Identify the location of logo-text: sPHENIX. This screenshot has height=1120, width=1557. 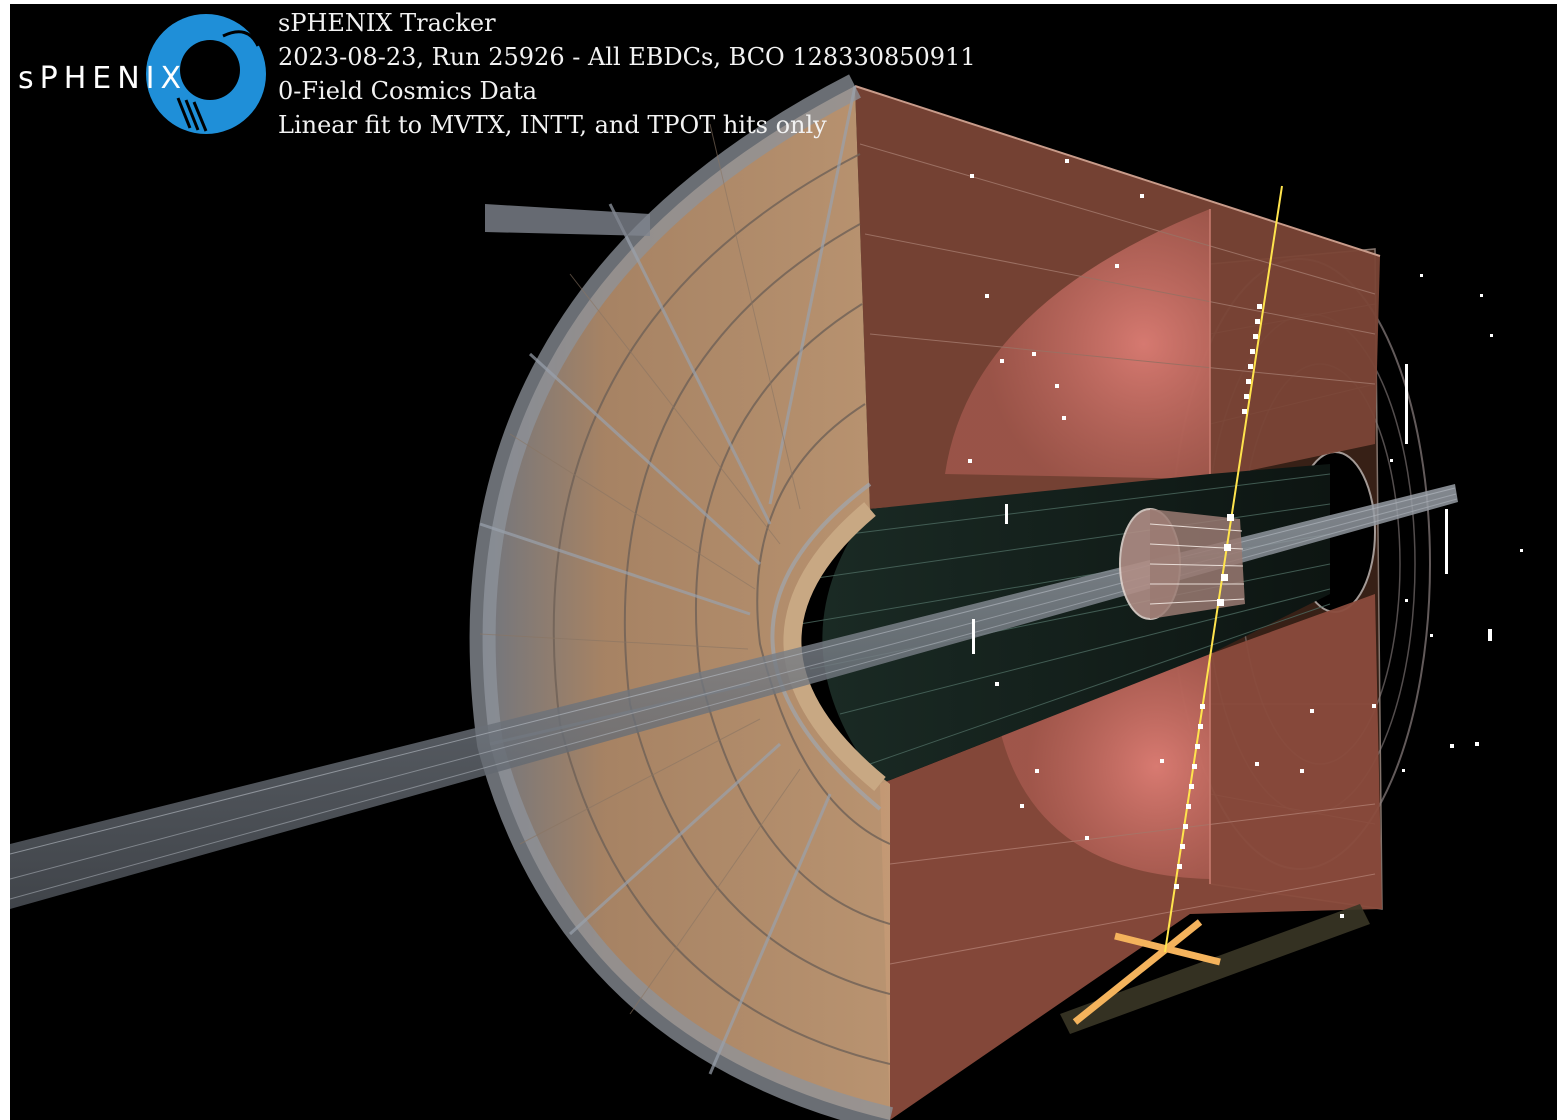
(102, 78).